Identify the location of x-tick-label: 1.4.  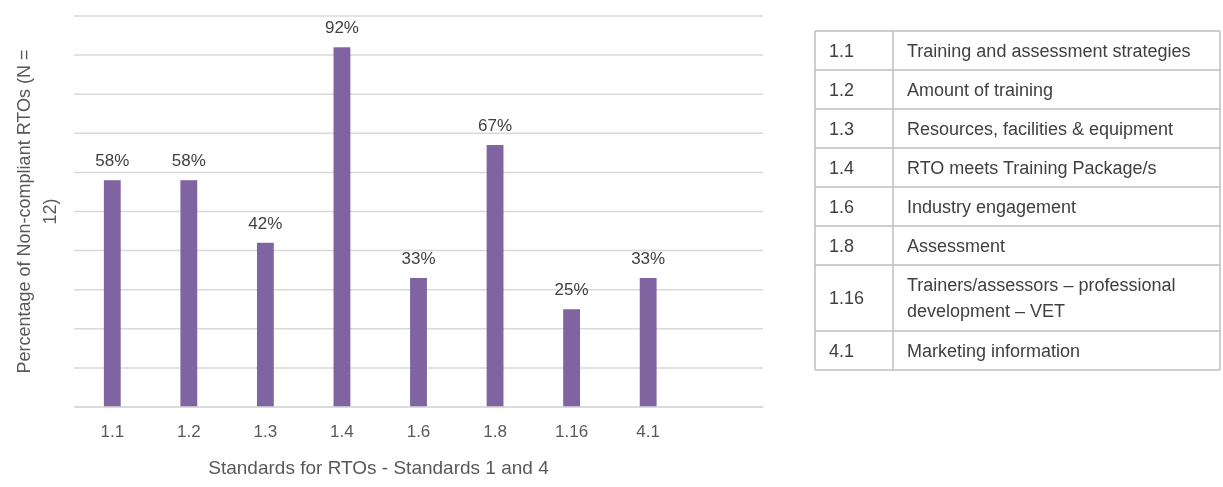
(342, 431).